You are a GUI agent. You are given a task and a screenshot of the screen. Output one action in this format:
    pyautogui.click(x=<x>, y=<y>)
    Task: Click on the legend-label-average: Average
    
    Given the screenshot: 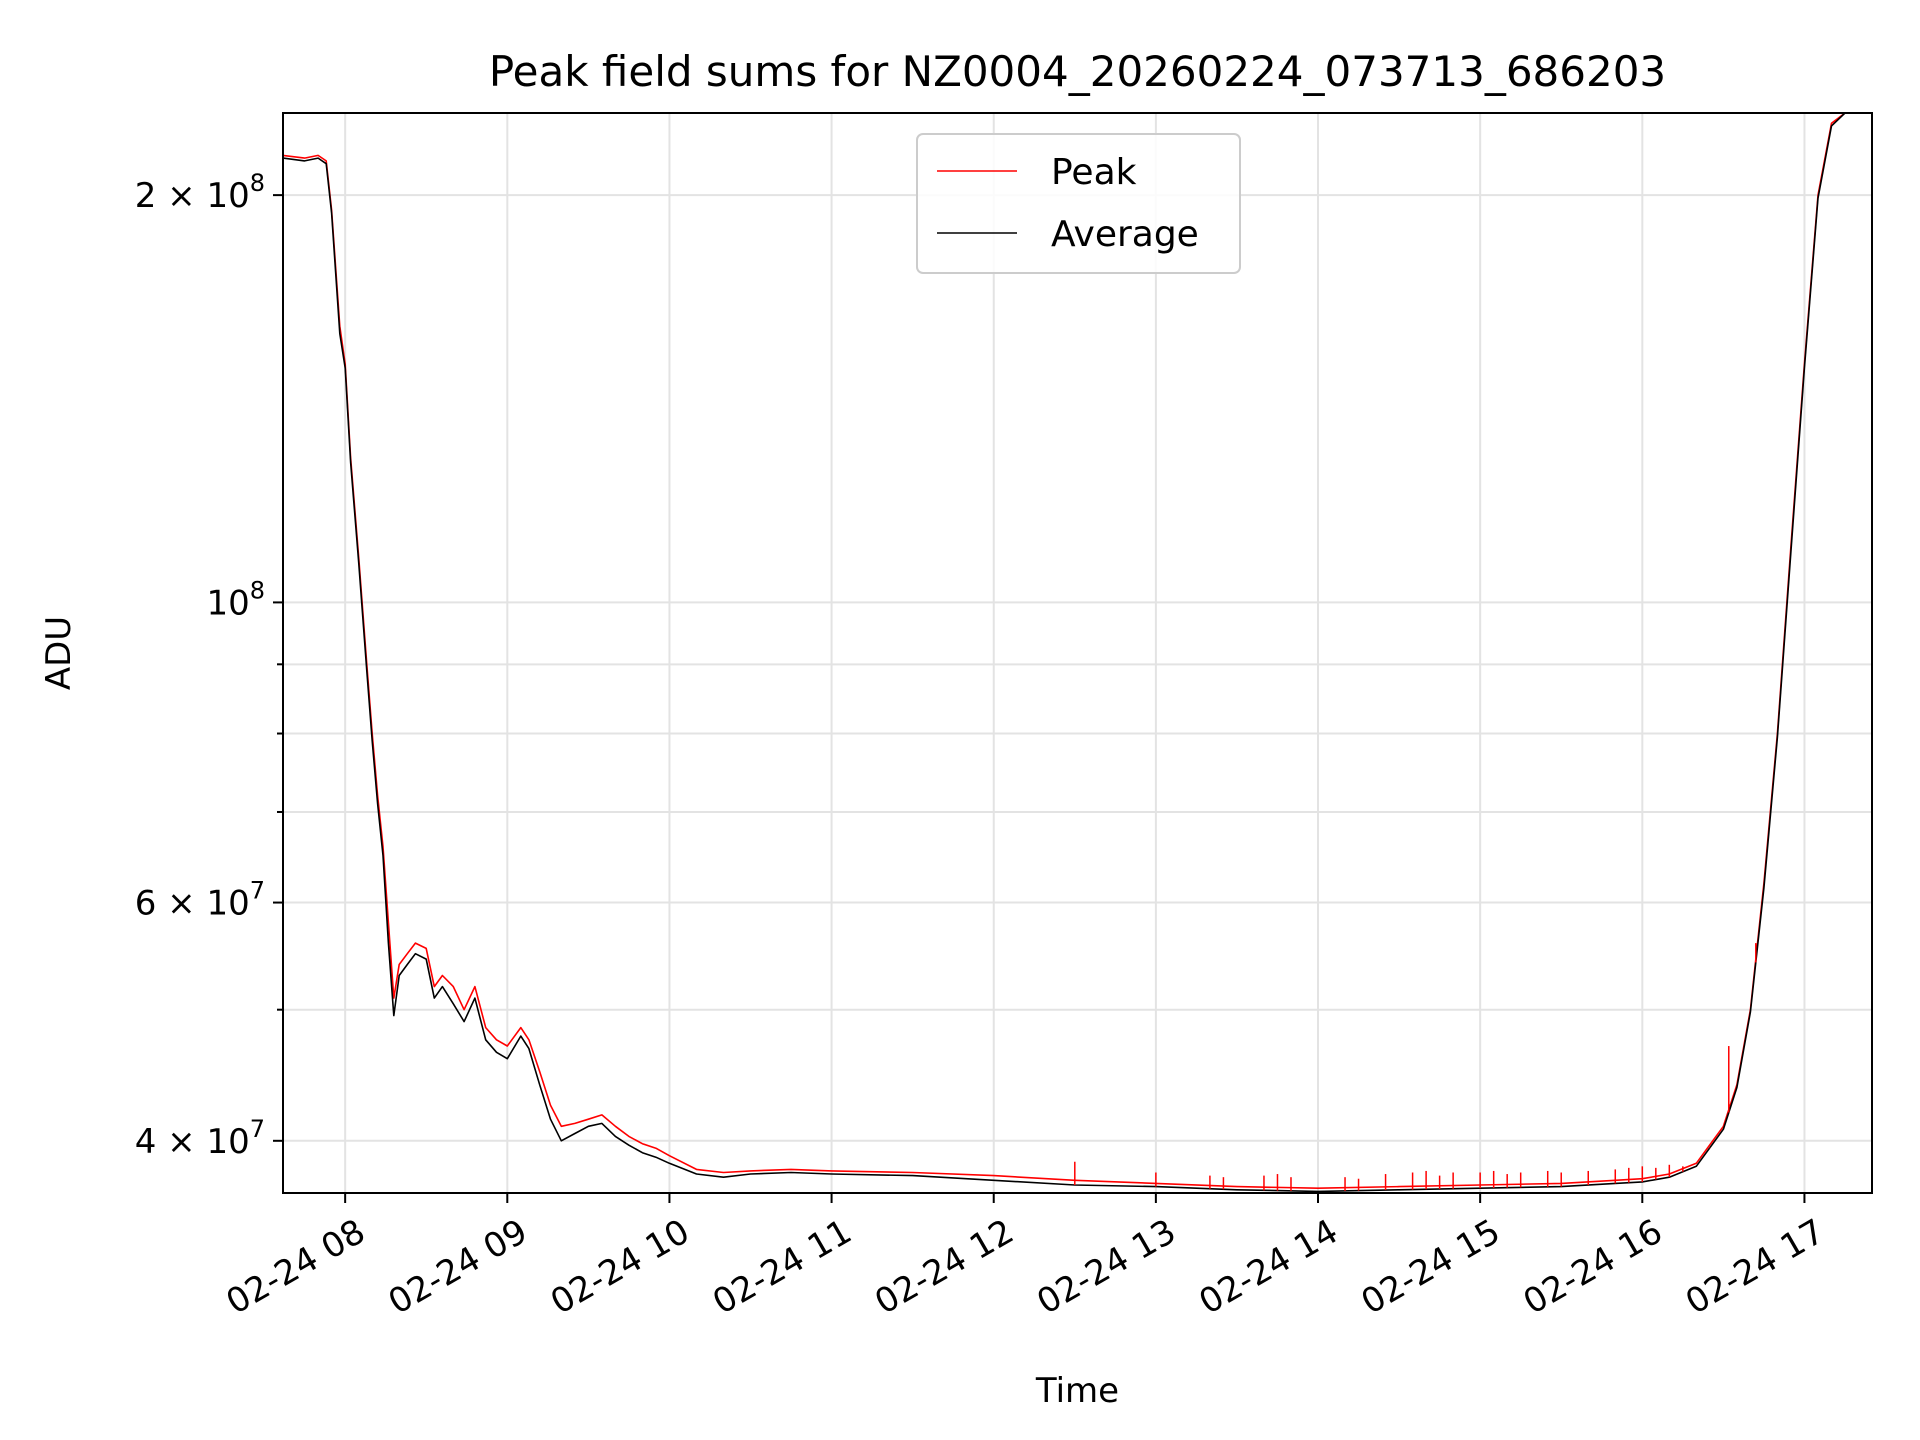 What is the action you would take?
    pyautogui.click(x=1125, y=234)
    